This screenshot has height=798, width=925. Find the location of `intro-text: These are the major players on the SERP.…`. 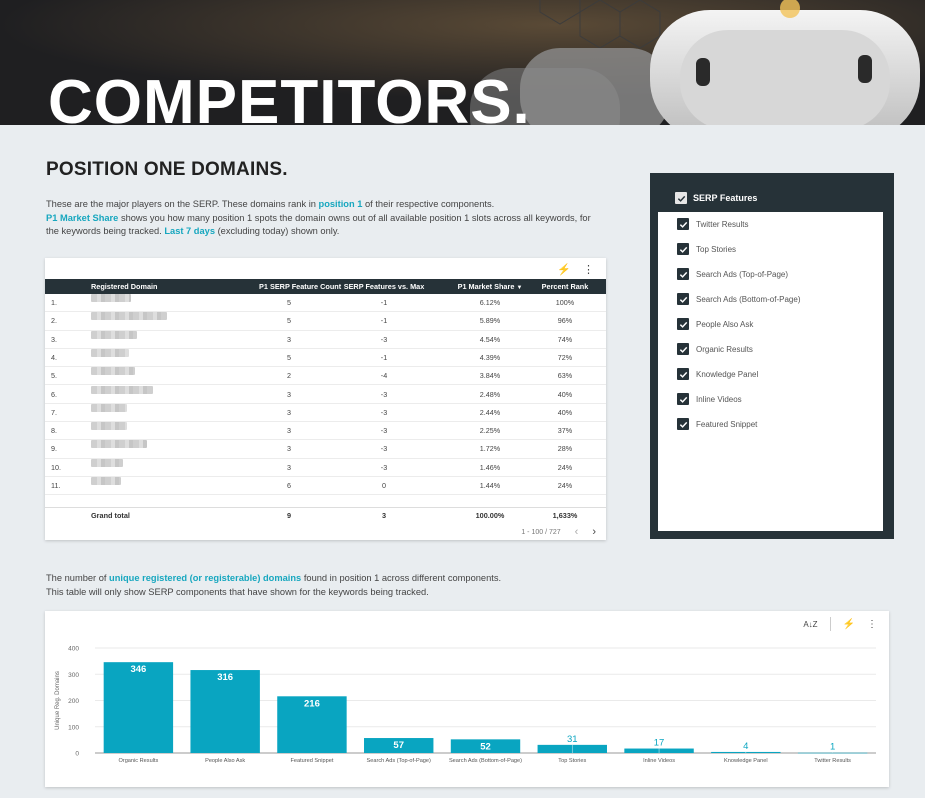

intro-text: These are the major players on the SERP.… is located at coordinates (182, 204).